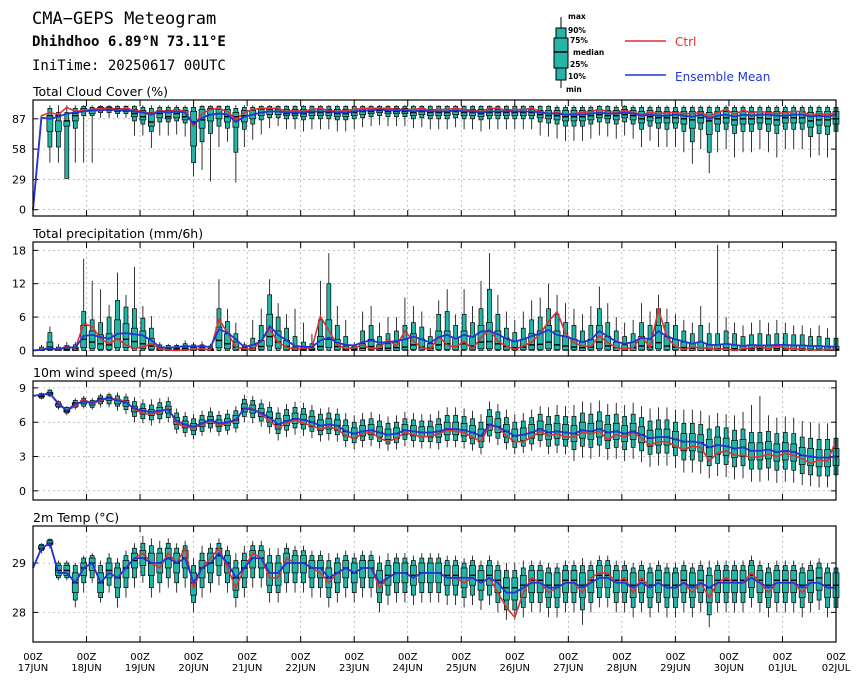  What do you see at coordinates (247, 668) in the screenshot?
I see `x-tick-label-date: 21JUN` at bounding box center [247, 668].